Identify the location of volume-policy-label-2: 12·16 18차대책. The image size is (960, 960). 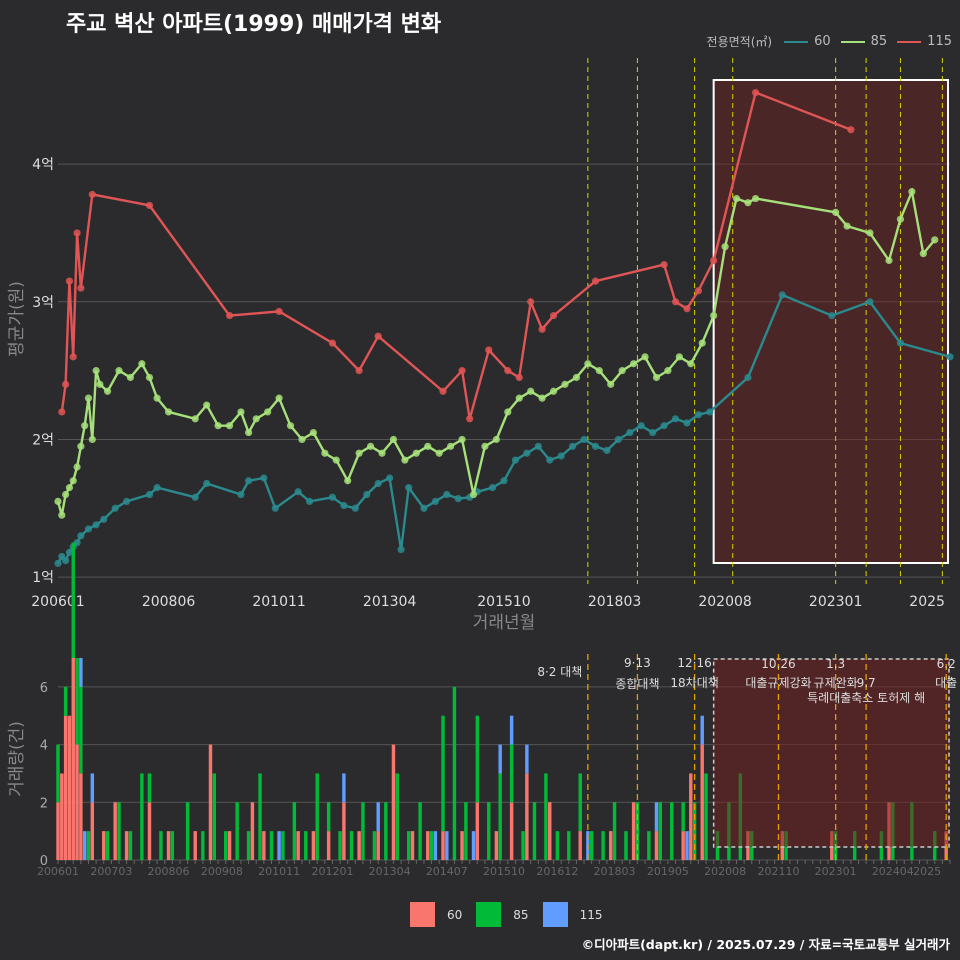
(694, 673).